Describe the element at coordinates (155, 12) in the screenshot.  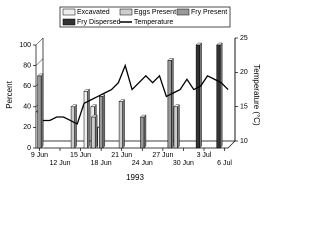
I see `legend-label: Eggs Present` at that location.